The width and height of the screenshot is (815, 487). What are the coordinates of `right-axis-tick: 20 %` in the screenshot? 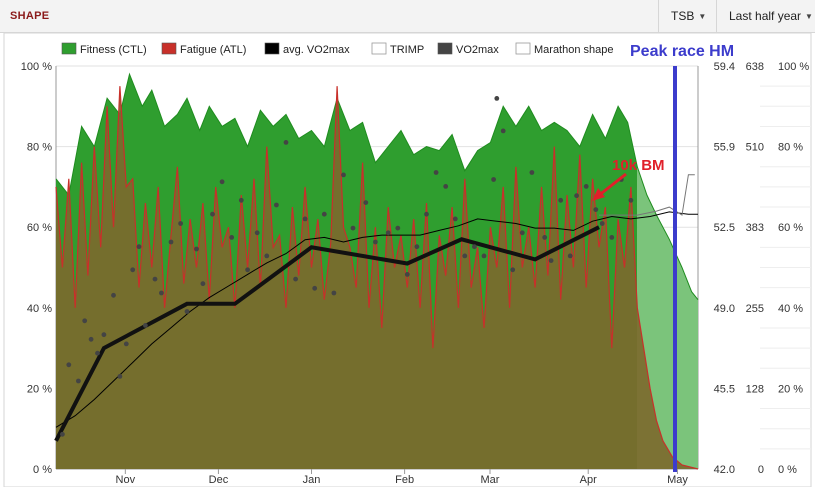 It's located at (790, 389).